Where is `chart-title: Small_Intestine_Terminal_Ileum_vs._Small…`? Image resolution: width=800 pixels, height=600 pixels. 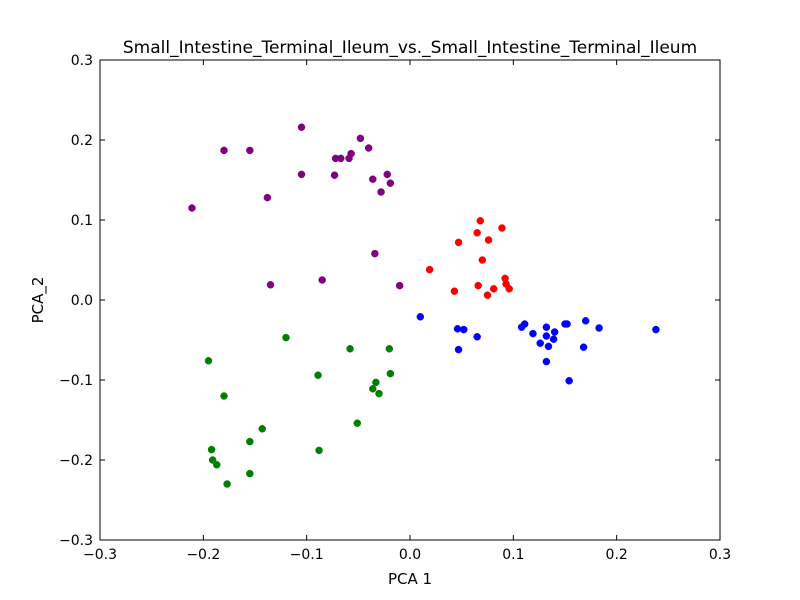
chart-title: Small_Intestine_Terminal_Ileum_vs._Small… is located at coordinates (410, 48).